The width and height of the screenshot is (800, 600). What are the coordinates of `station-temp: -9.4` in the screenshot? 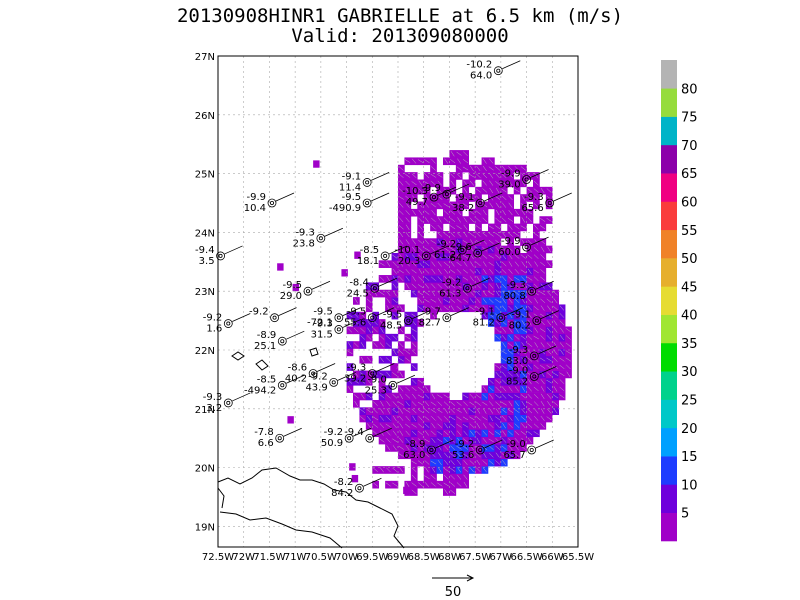 It's located at (205, 250).